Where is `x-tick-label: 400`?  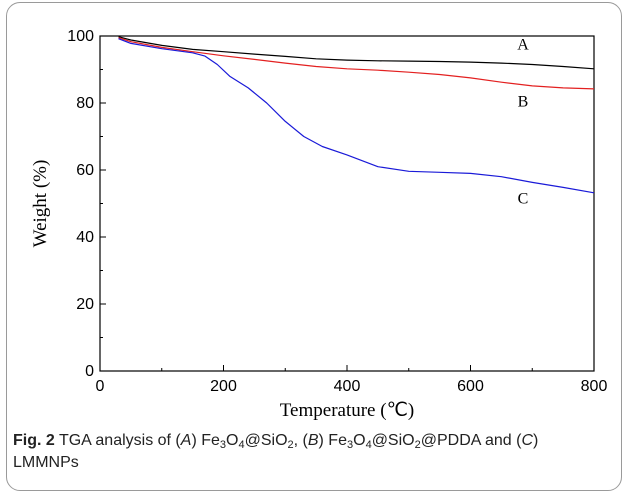 x-tick-label: 400 is located at coordinates (347, 386).